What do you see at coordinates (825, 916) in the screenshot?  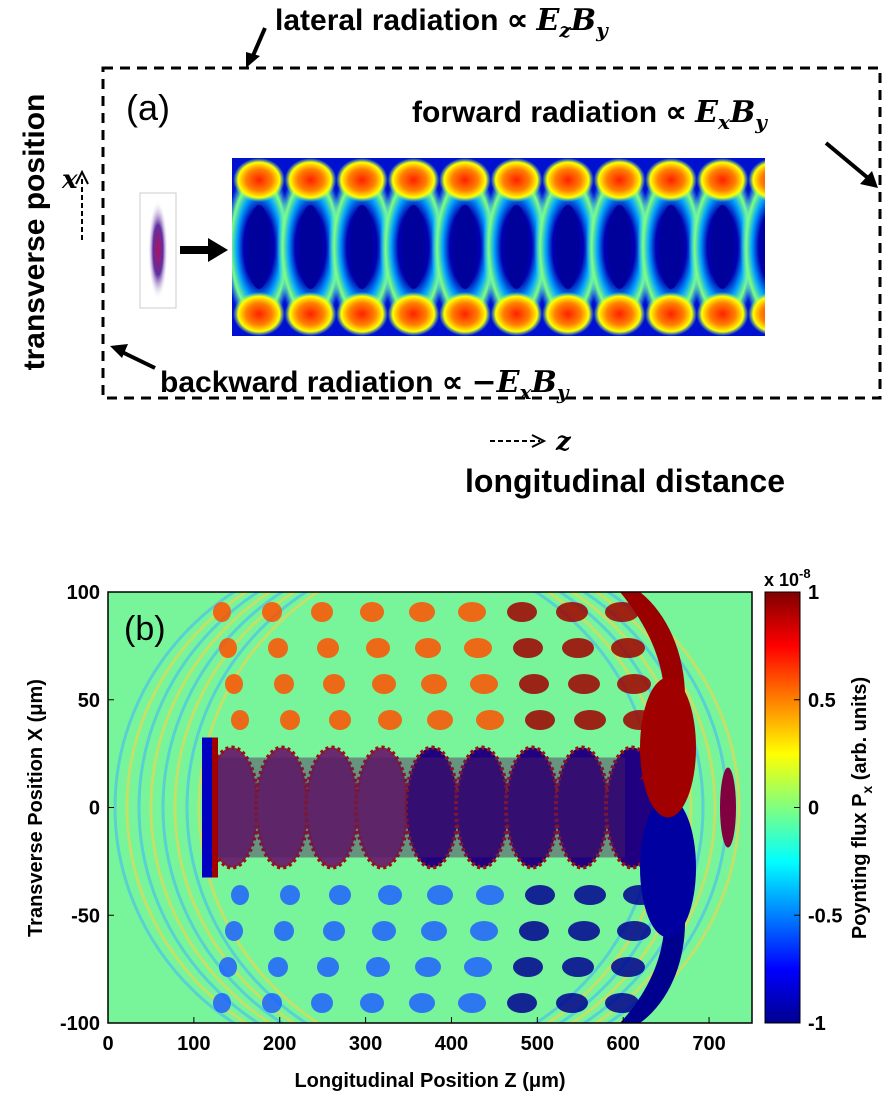 I see `colorbar-tick-label: -0.5` at bounding box center [825, 916].